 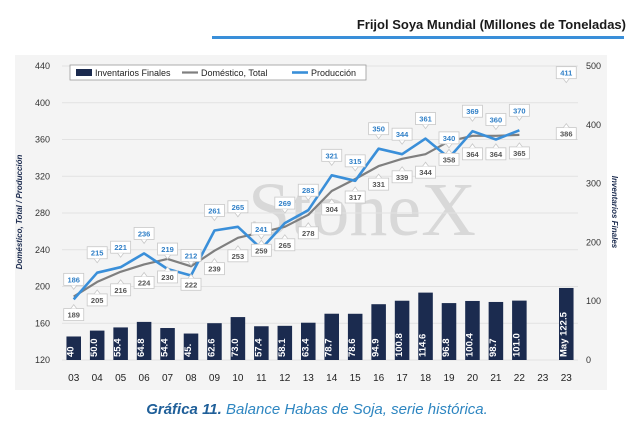 I want to click on data-label-domestico: 317, so click(x=355, y=197).